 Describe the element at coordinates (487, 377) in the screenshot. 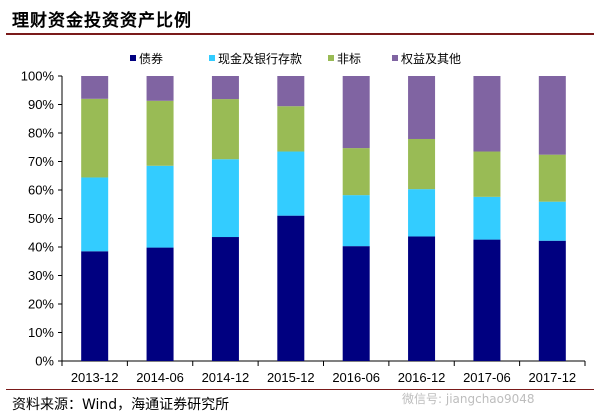

I see `x-tick-label: 2017-06` at that location.